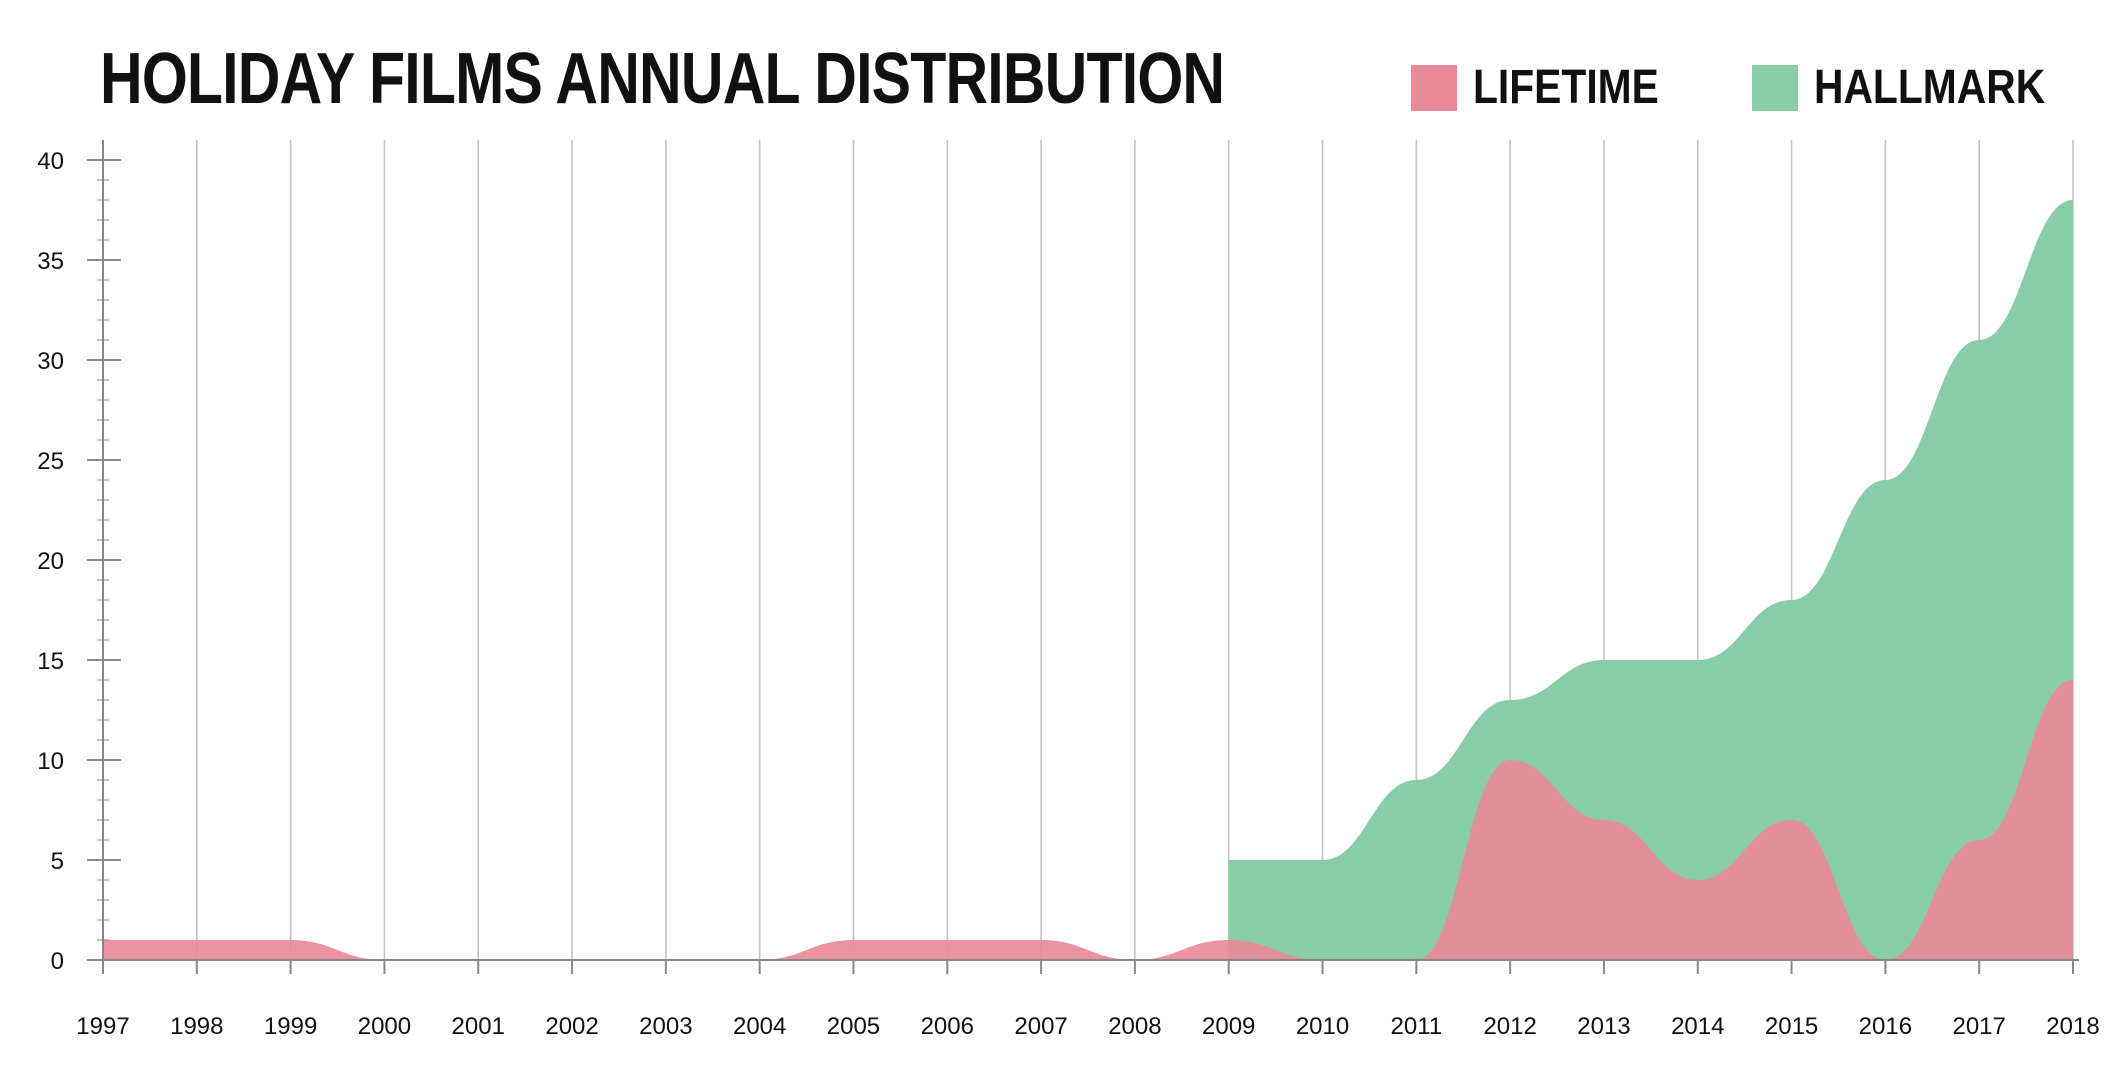 The image size is (2126, 1084). I want to click on x-tick-label-2008: 2008, so click(1134, 1026).